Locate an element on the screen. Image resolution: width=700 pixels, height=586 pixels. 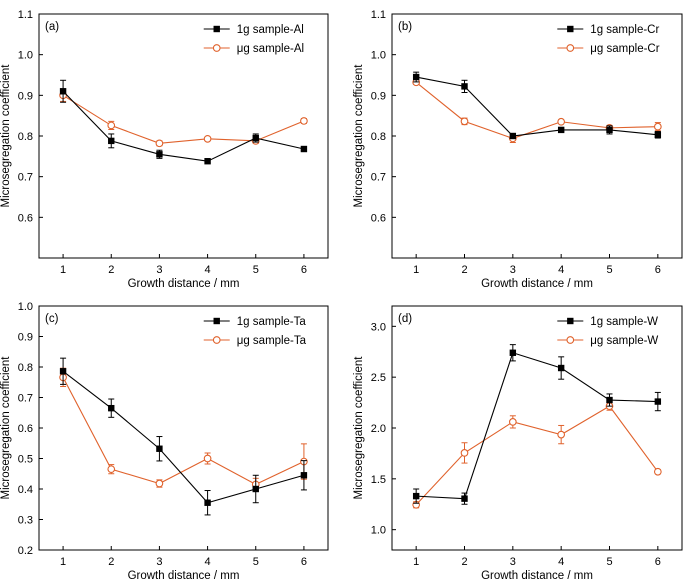
y-tick-label: 2.0 is located at coordinates (378, 429).